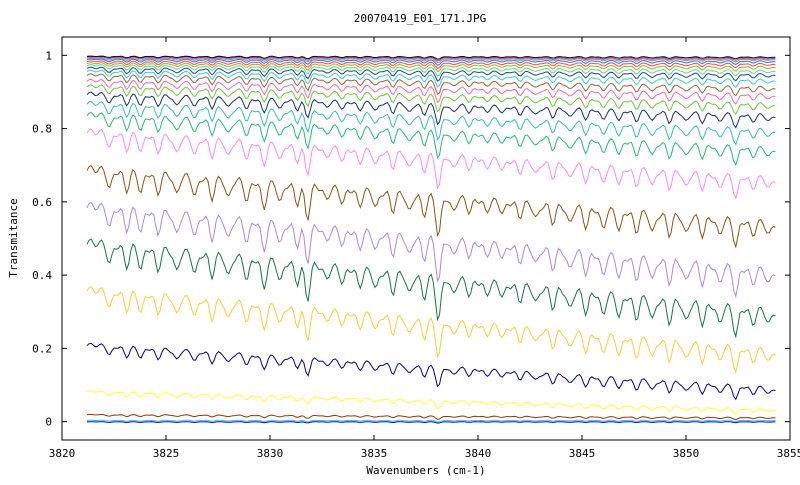  I want to click on x-axis-label: Wavenumbers (cm-1), so click(425, 470).